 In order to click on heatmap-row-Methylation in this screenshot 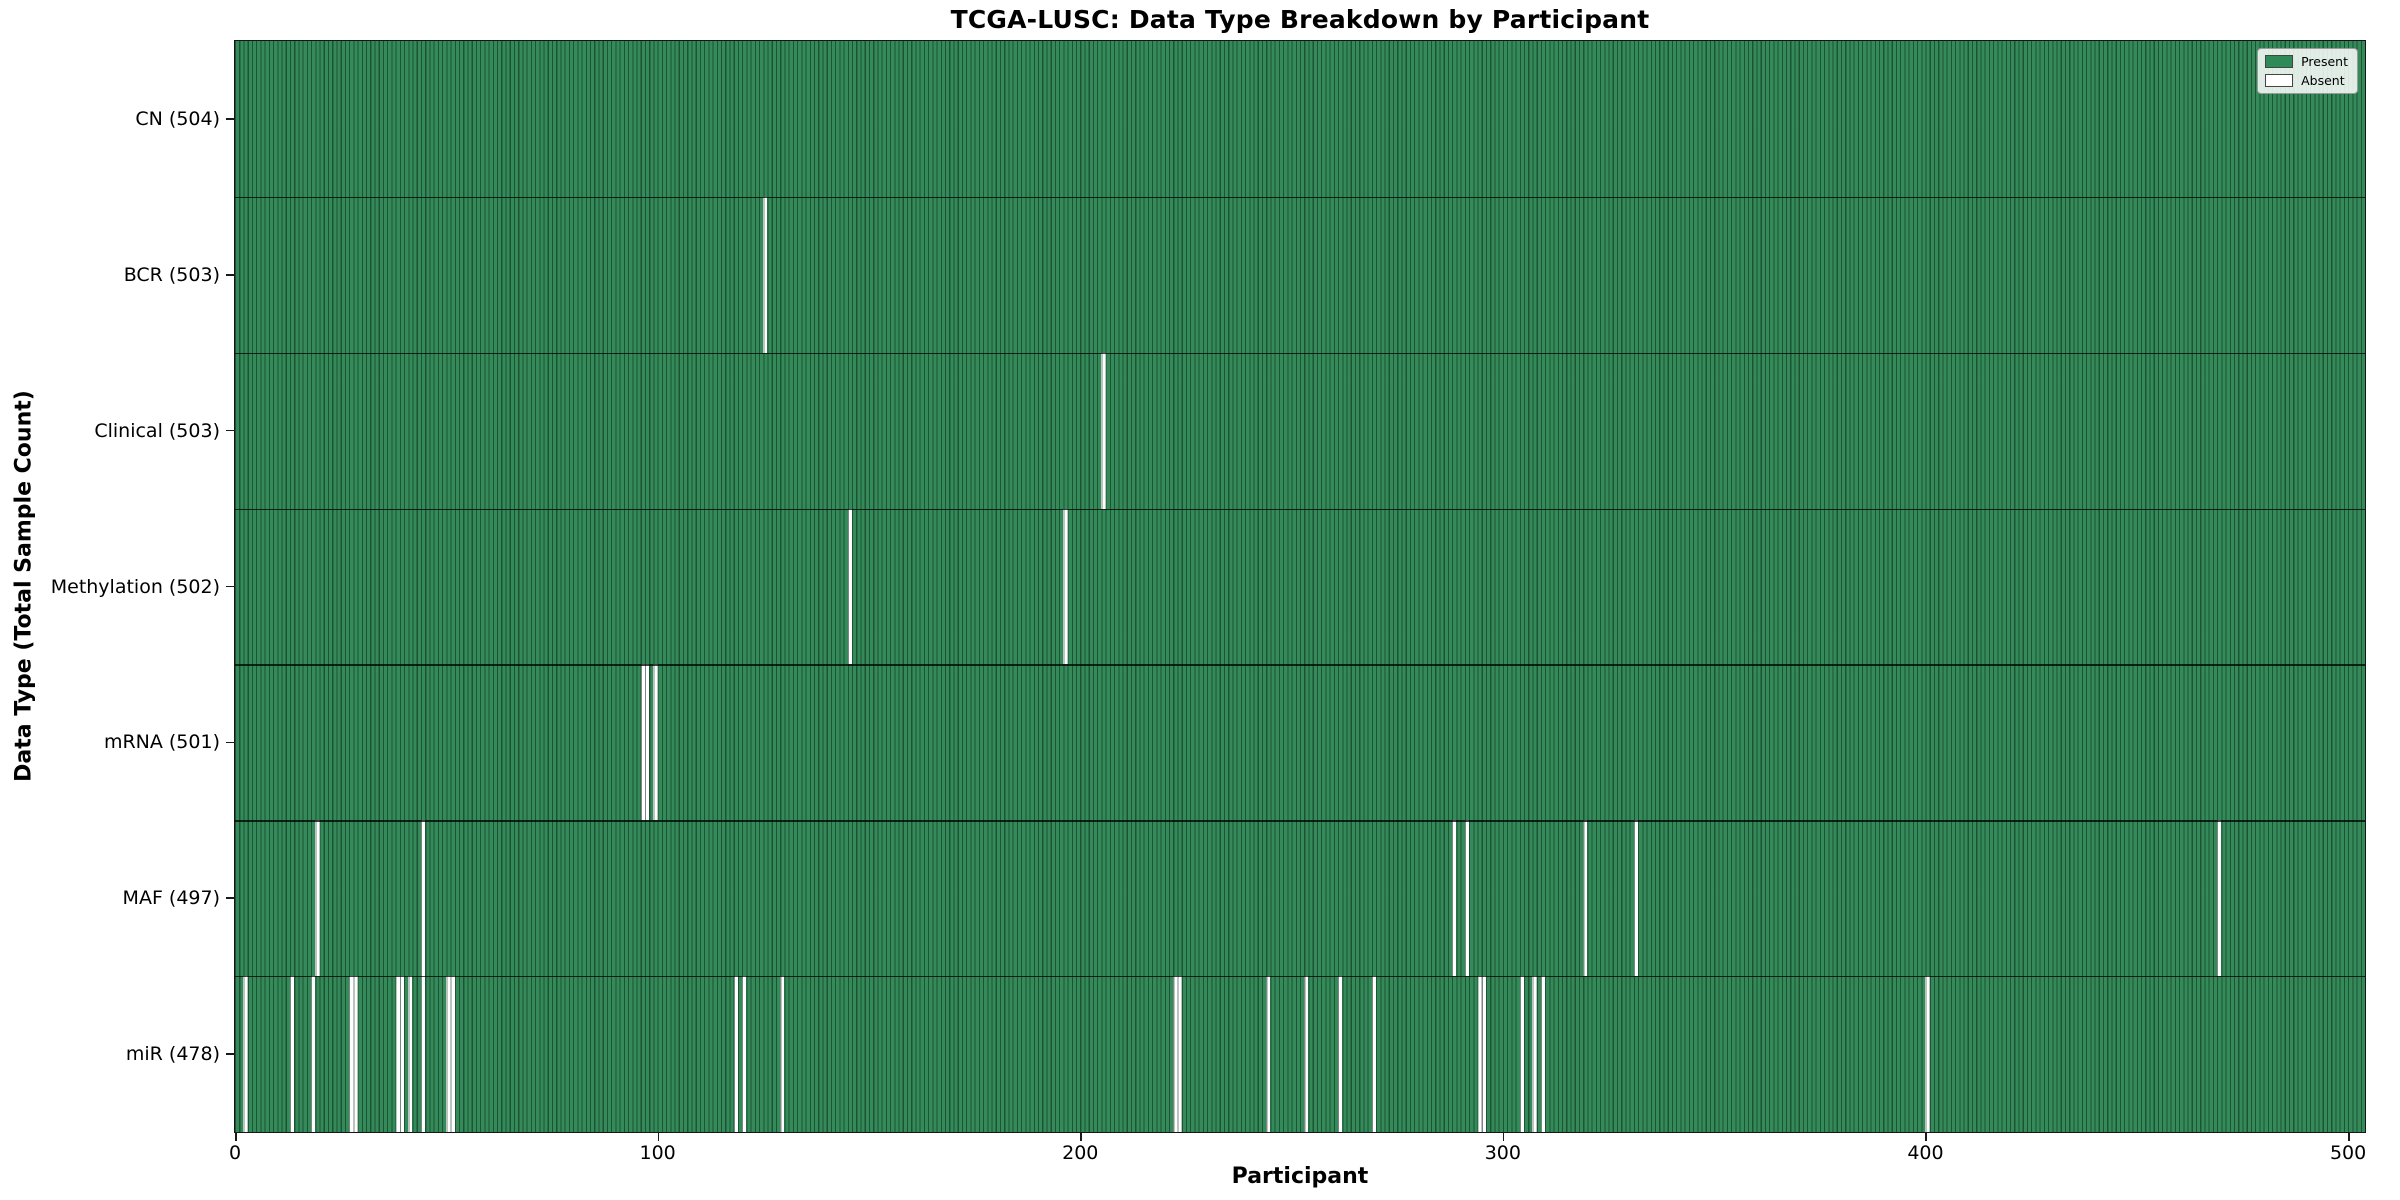, I will do `click(1300, 586)`.